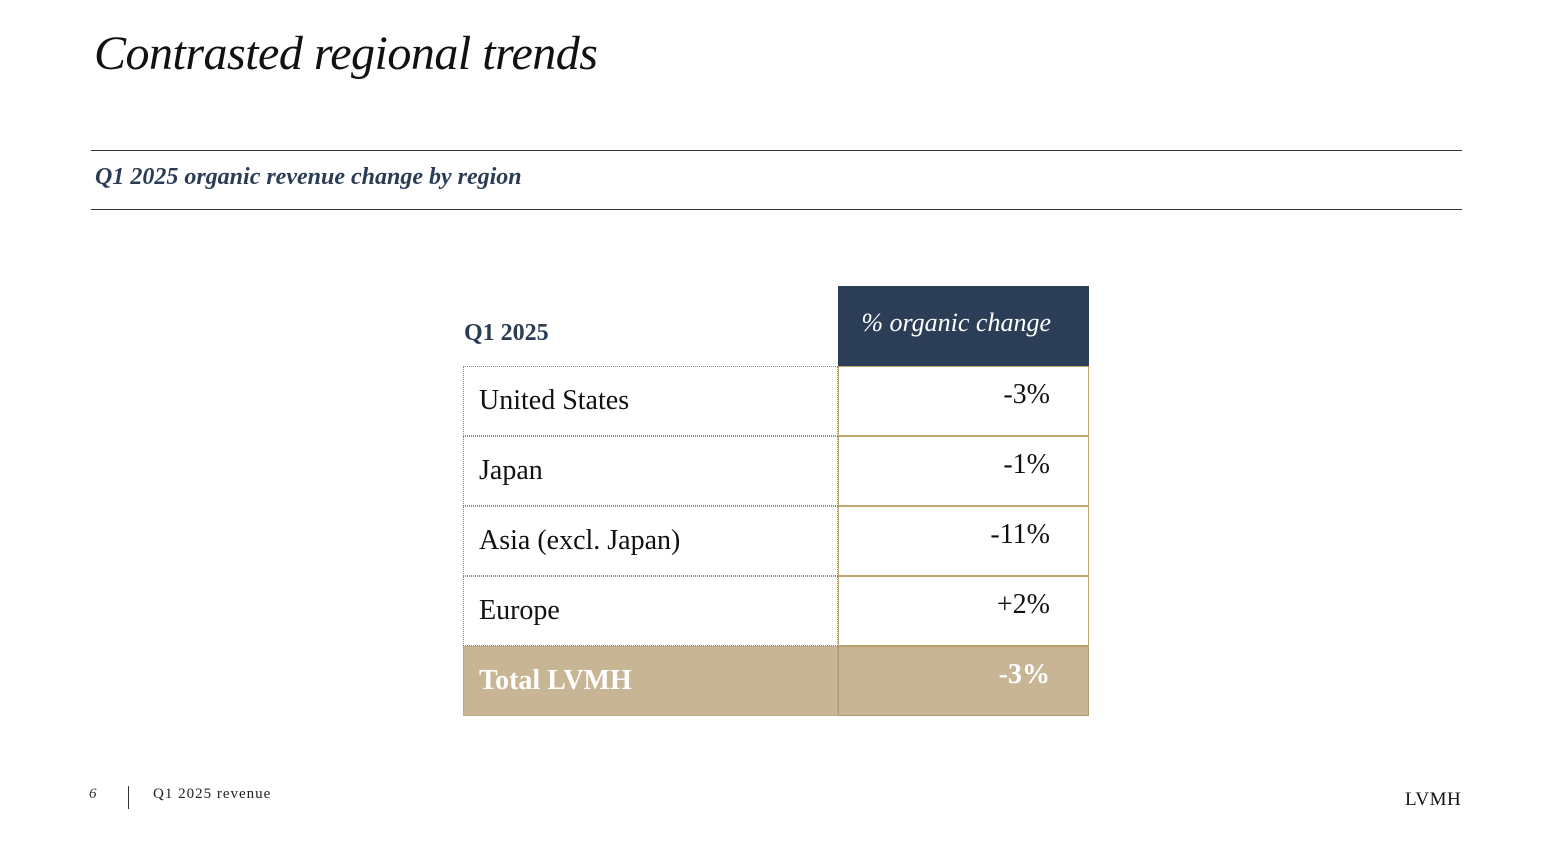 This screenshot has height=841, width=1556. I want to click on top-divider, so click(776, 150).